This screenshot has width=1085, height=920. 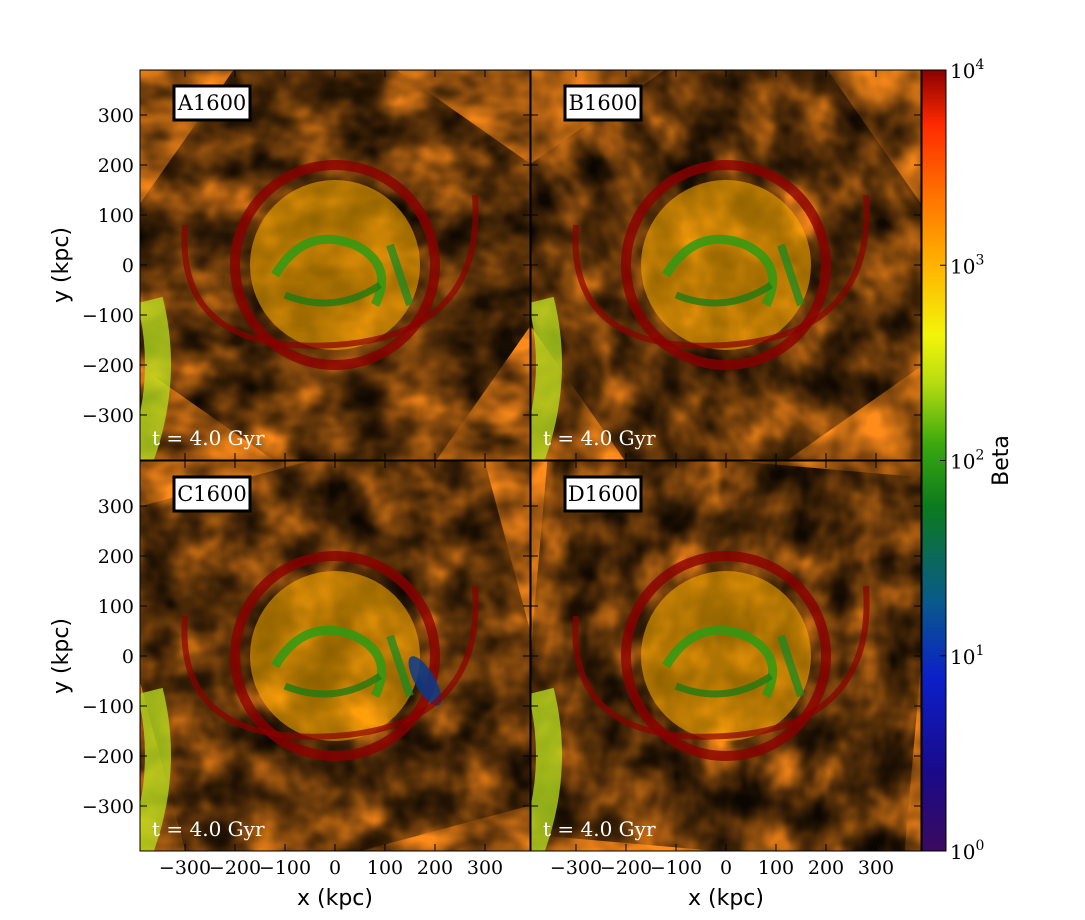 What do you see at coordinates (1001, 460) in the screenshot?
I see `colorbar-title: Beta` at bounding box center [1001, 460].